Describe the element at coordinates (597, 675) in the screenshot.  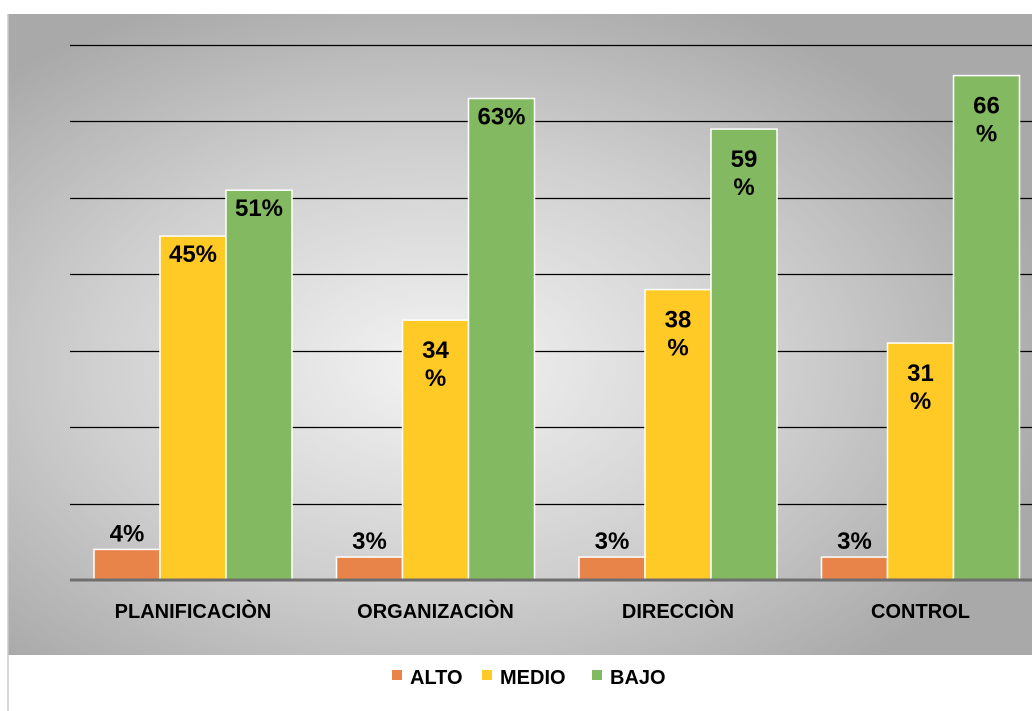
I see `legend-swatch-bajo` at that location.